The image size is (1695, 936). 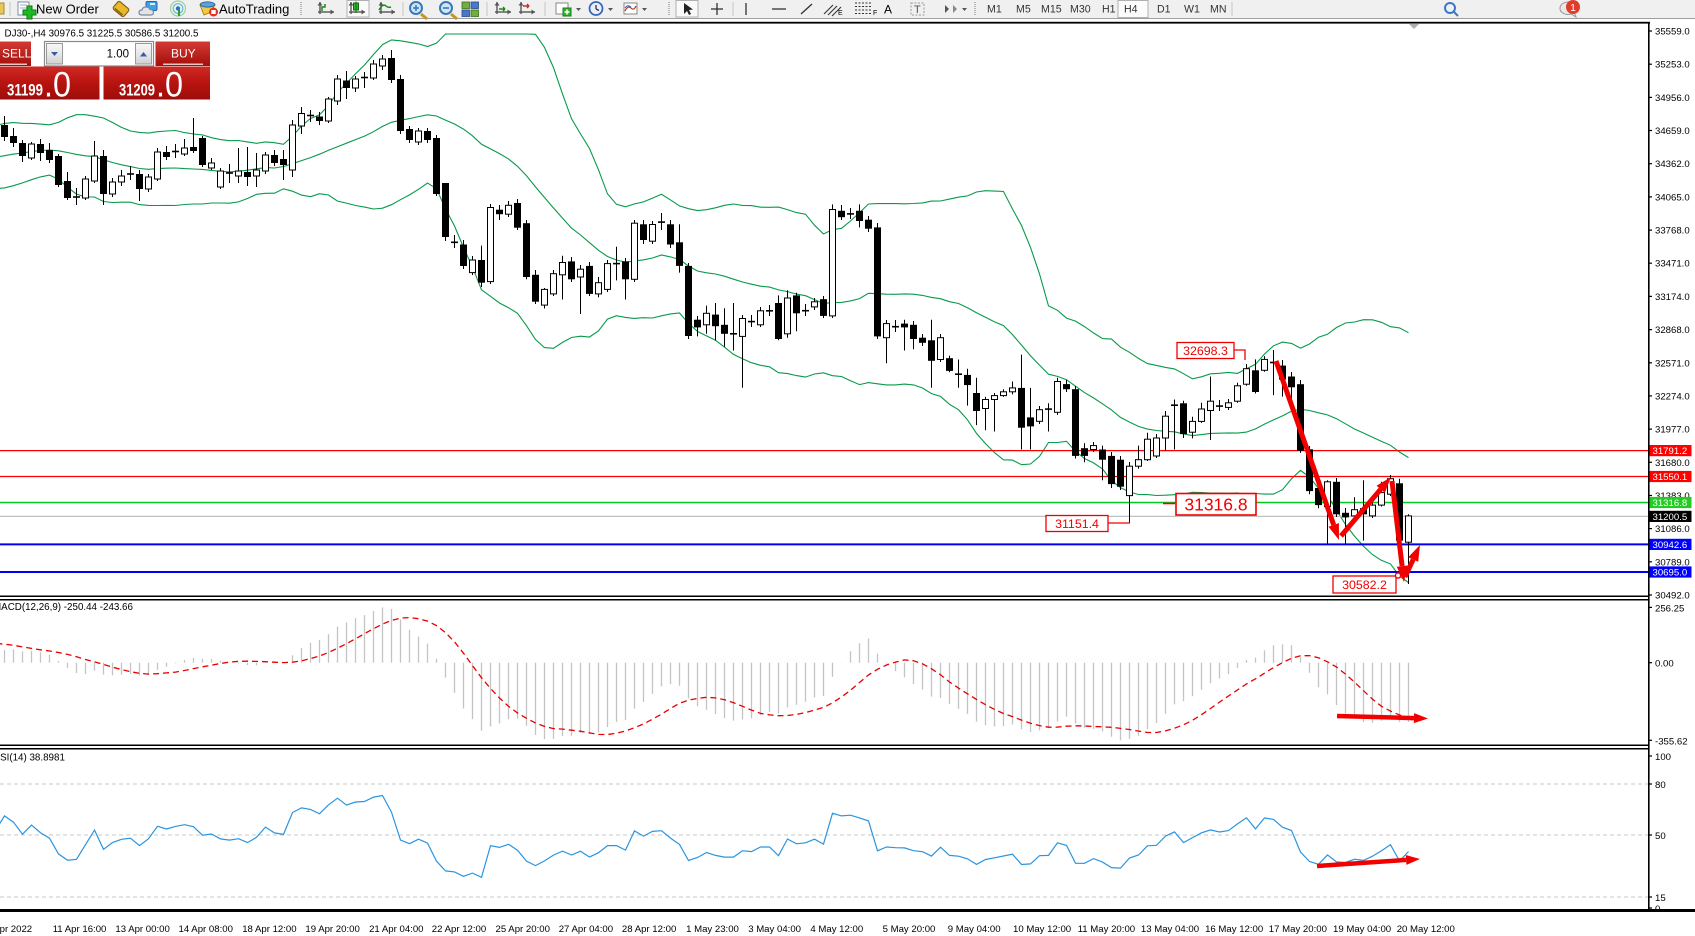 I want to click on svg-text: 31209, so click(x=137, y=91).